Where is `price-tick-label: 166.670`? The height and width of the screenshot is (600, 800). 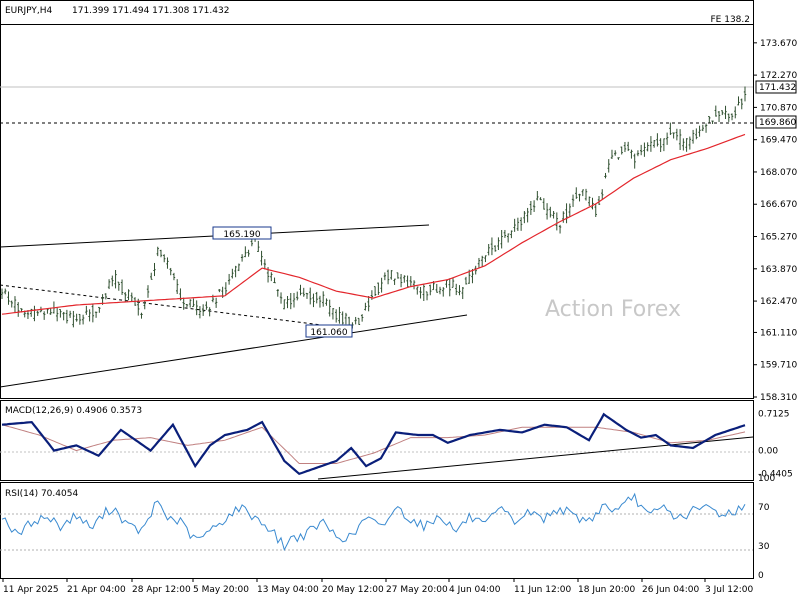 price-tick-label: 166.670 is located at coordinates (778, 205).